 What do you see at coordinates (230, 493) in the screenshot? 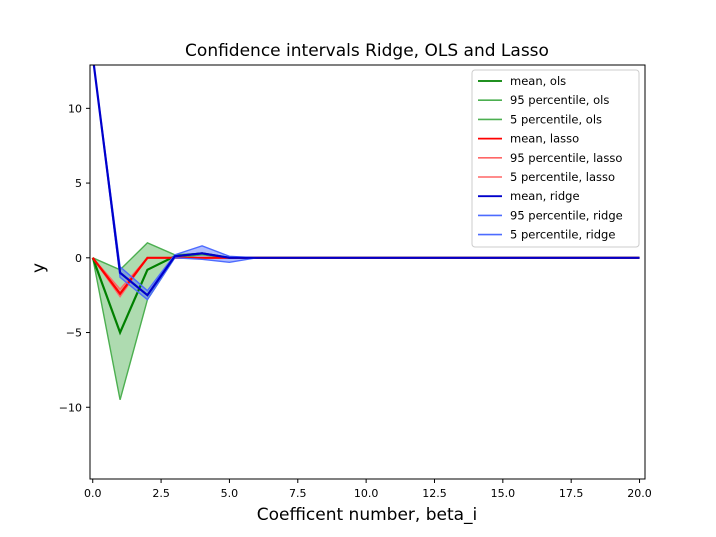
I see `x-tick-label: 5.0` at bounding box center [230, 493].